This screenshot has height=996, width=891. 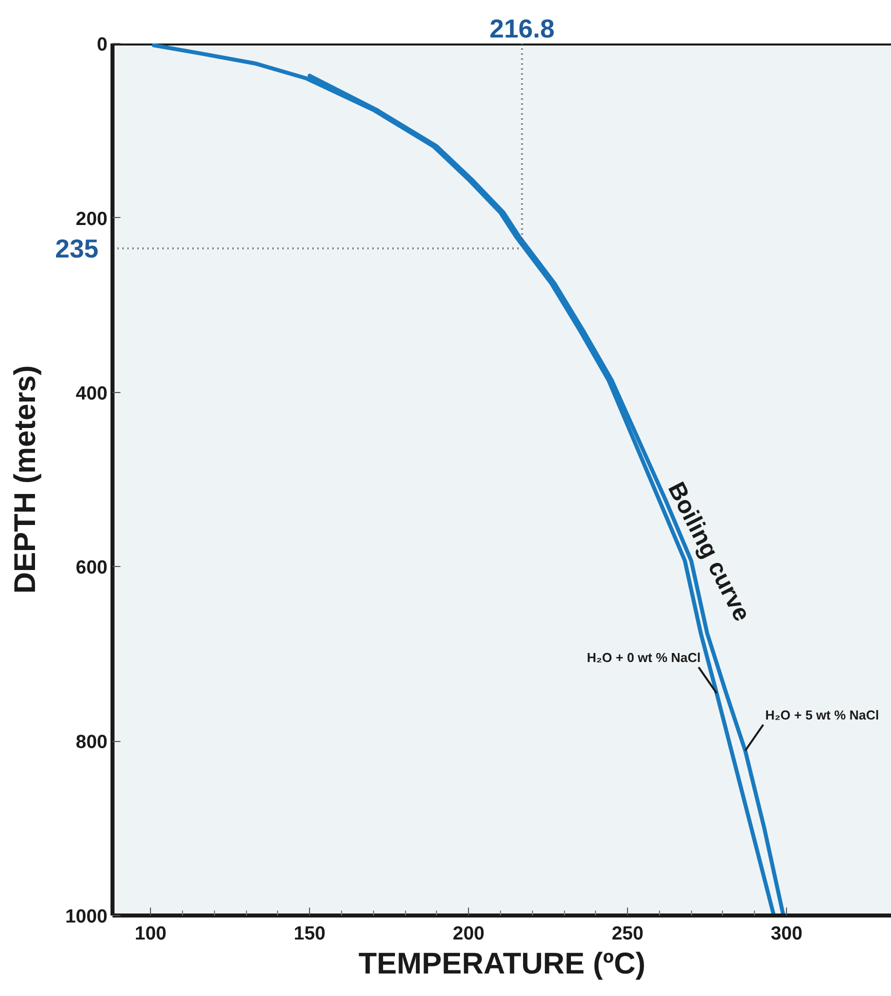 I want to click on ref-line-label: 235, so click(x=77, y=248).